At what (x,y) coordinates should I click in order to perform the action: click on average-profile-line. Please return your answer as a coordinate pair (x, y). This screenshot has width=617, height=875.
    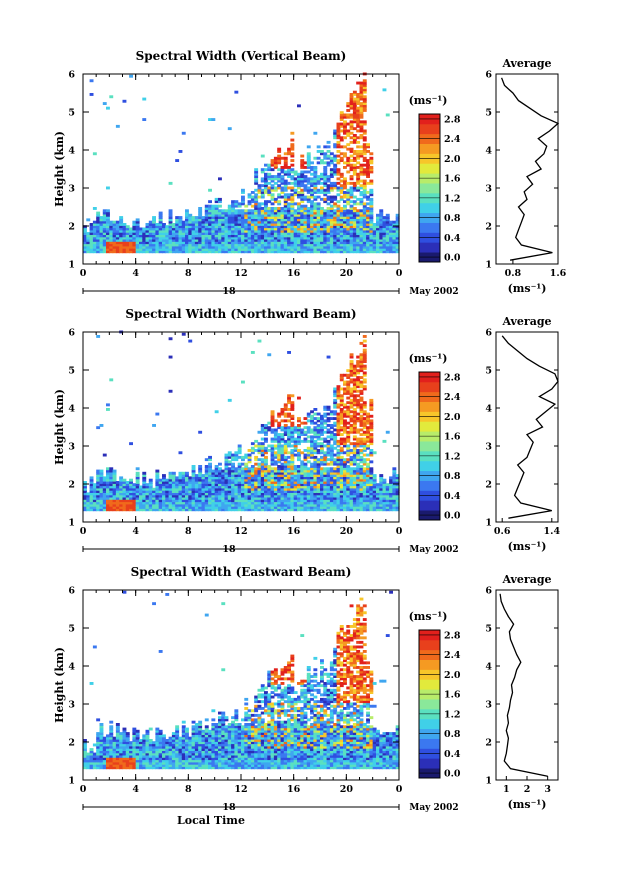
    Looking at the image, I should click on (530, 169).